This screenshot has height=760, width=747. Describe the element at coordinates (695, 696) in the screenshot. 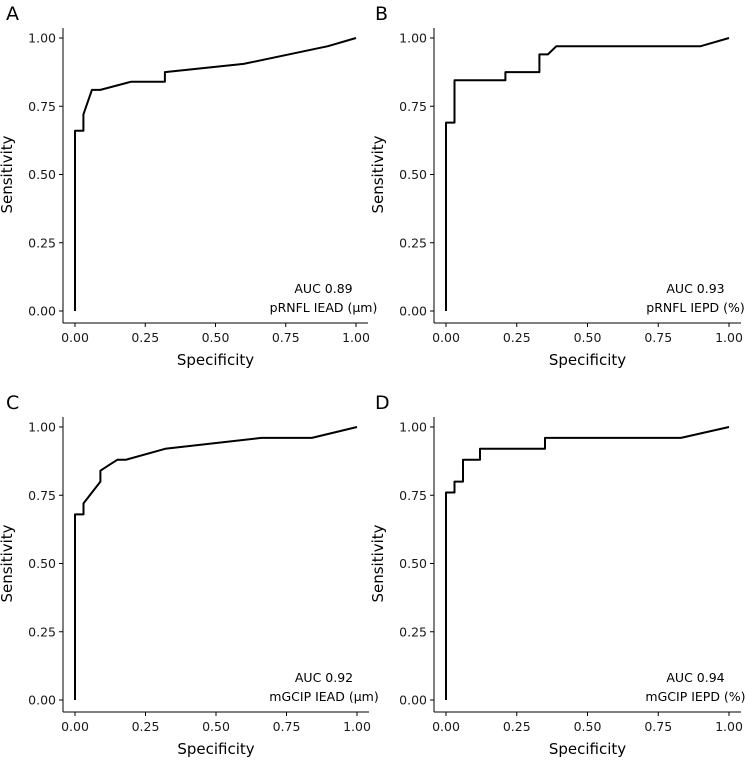

I see `measure-label: mGCIP IEPD (%)` at that location.